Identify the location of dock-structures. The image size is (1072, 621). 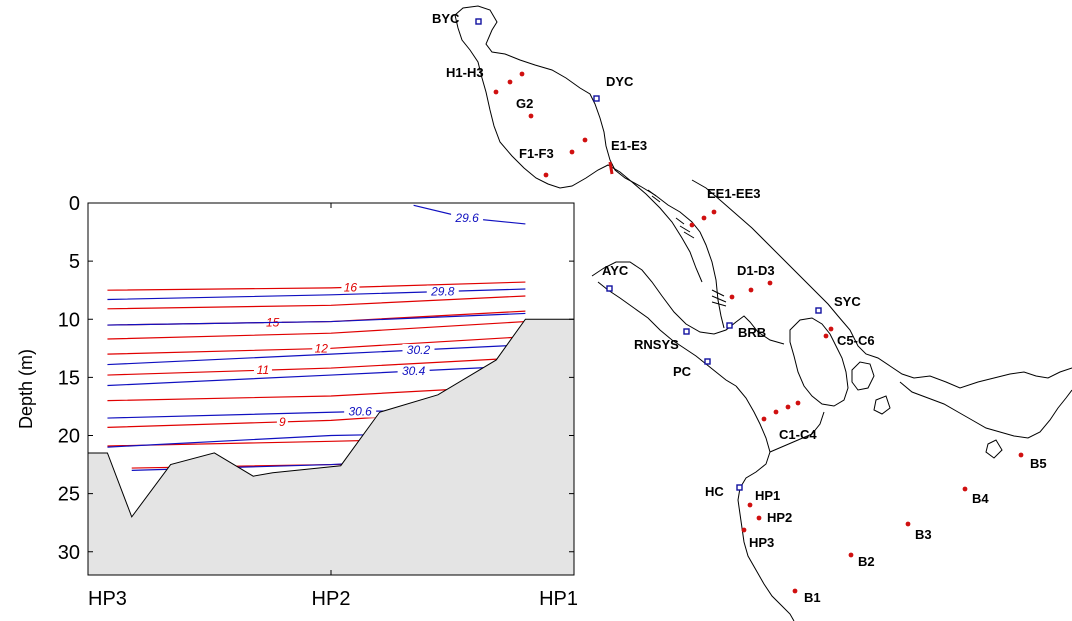
(687, 248).